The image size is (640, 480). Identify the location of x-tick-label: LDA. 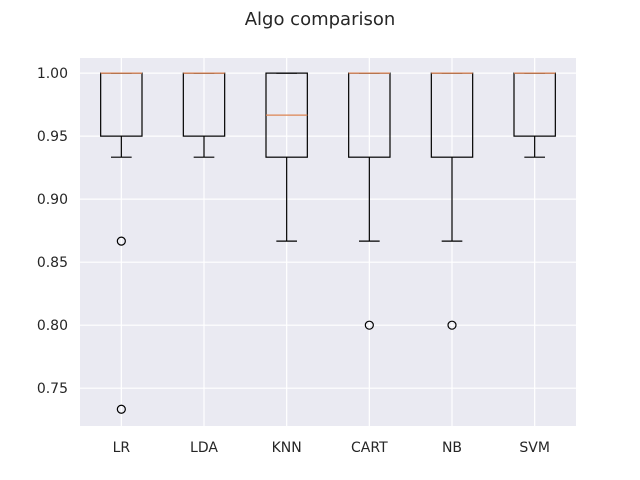
(204, 448).